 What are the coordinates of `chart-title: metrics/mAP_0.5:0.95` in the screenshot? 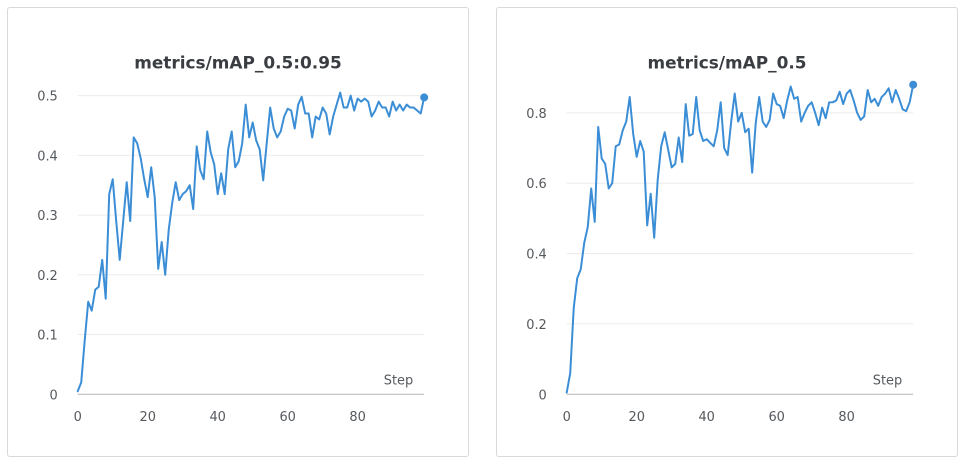 It's located at (238, 63).